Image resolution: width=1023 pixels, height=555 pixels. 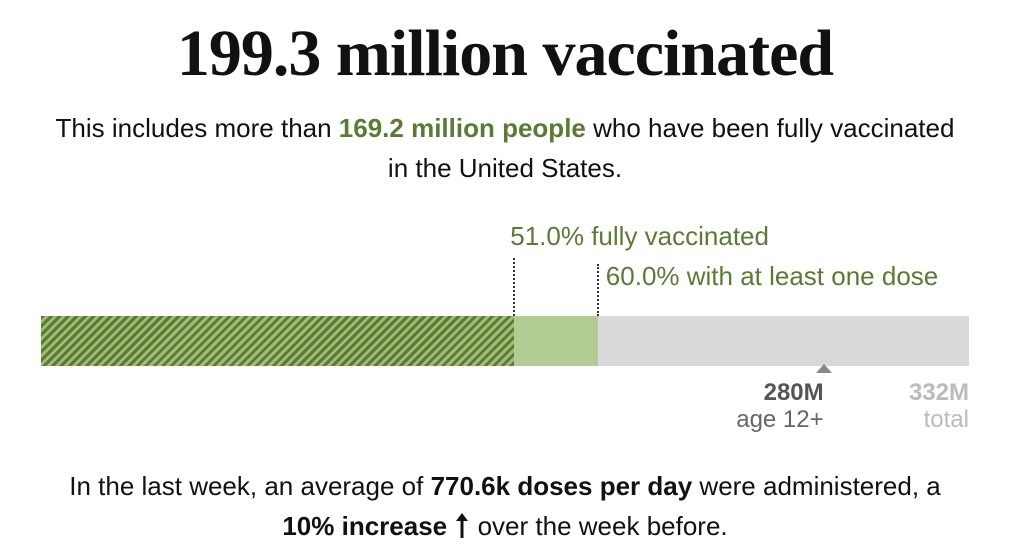 What do you see at coordinates (561, 486) in the screenshot?
I see `footer-doses-per-day: 770.6k doses per day` at bounding box center [561, 486].